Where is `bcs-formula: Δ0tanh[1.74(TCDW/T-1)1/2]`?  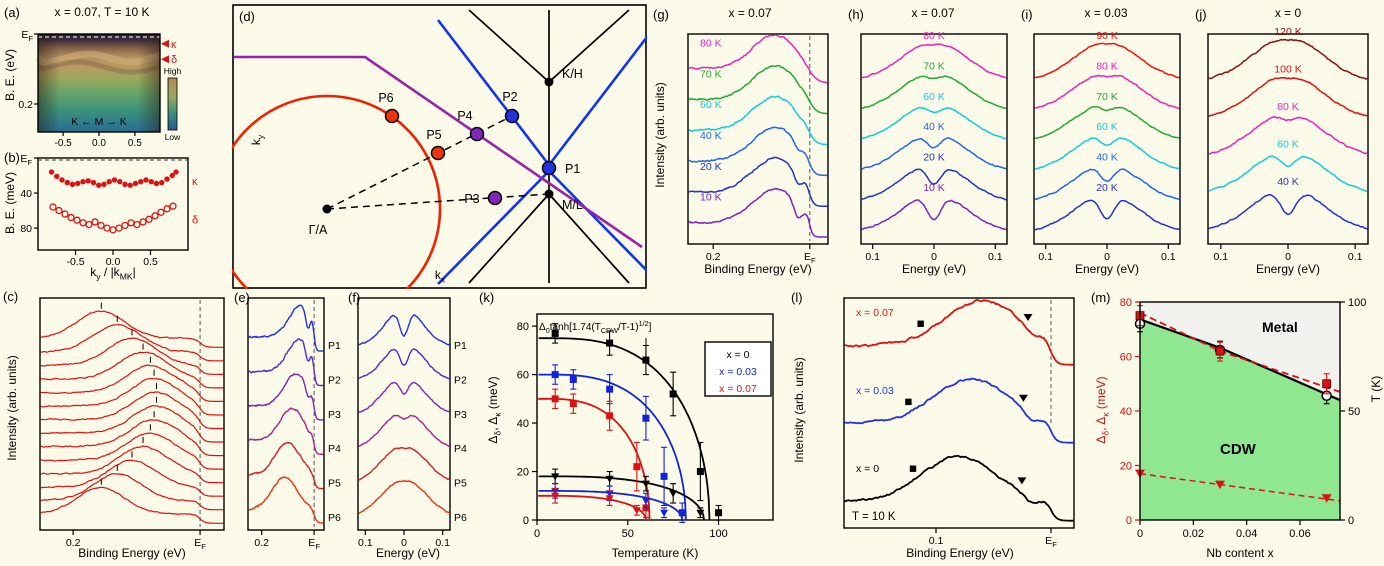 bcs-formula: Δ0tanh[1.74(TCDW/T-1)1/2] is located at coordinates (595, 327).